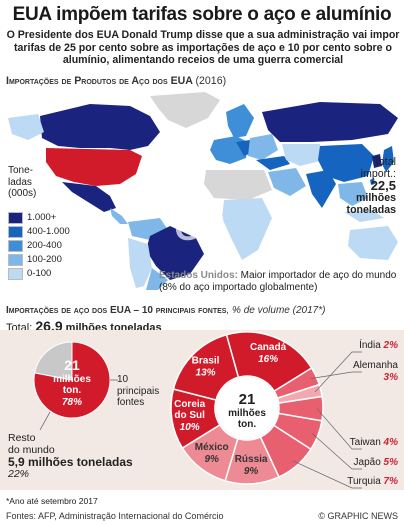  What do you see at coordinates (211, 81) in the screenshot?
I see `map-header-year: (2016)` at bounding box center [211, 81].